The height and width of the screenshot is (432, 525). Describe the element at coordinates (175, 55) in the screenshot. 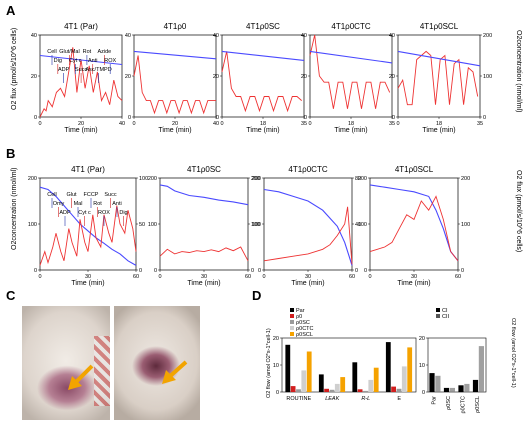

I see `panel-a-1-oxygen-line` at that location.